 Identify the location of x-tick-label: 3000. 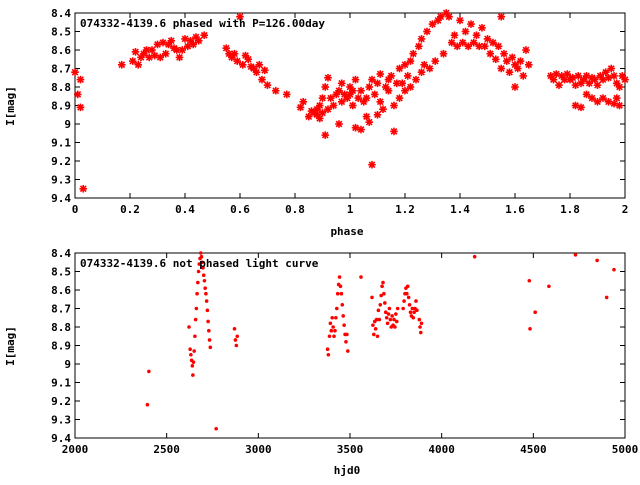
(258, 449).